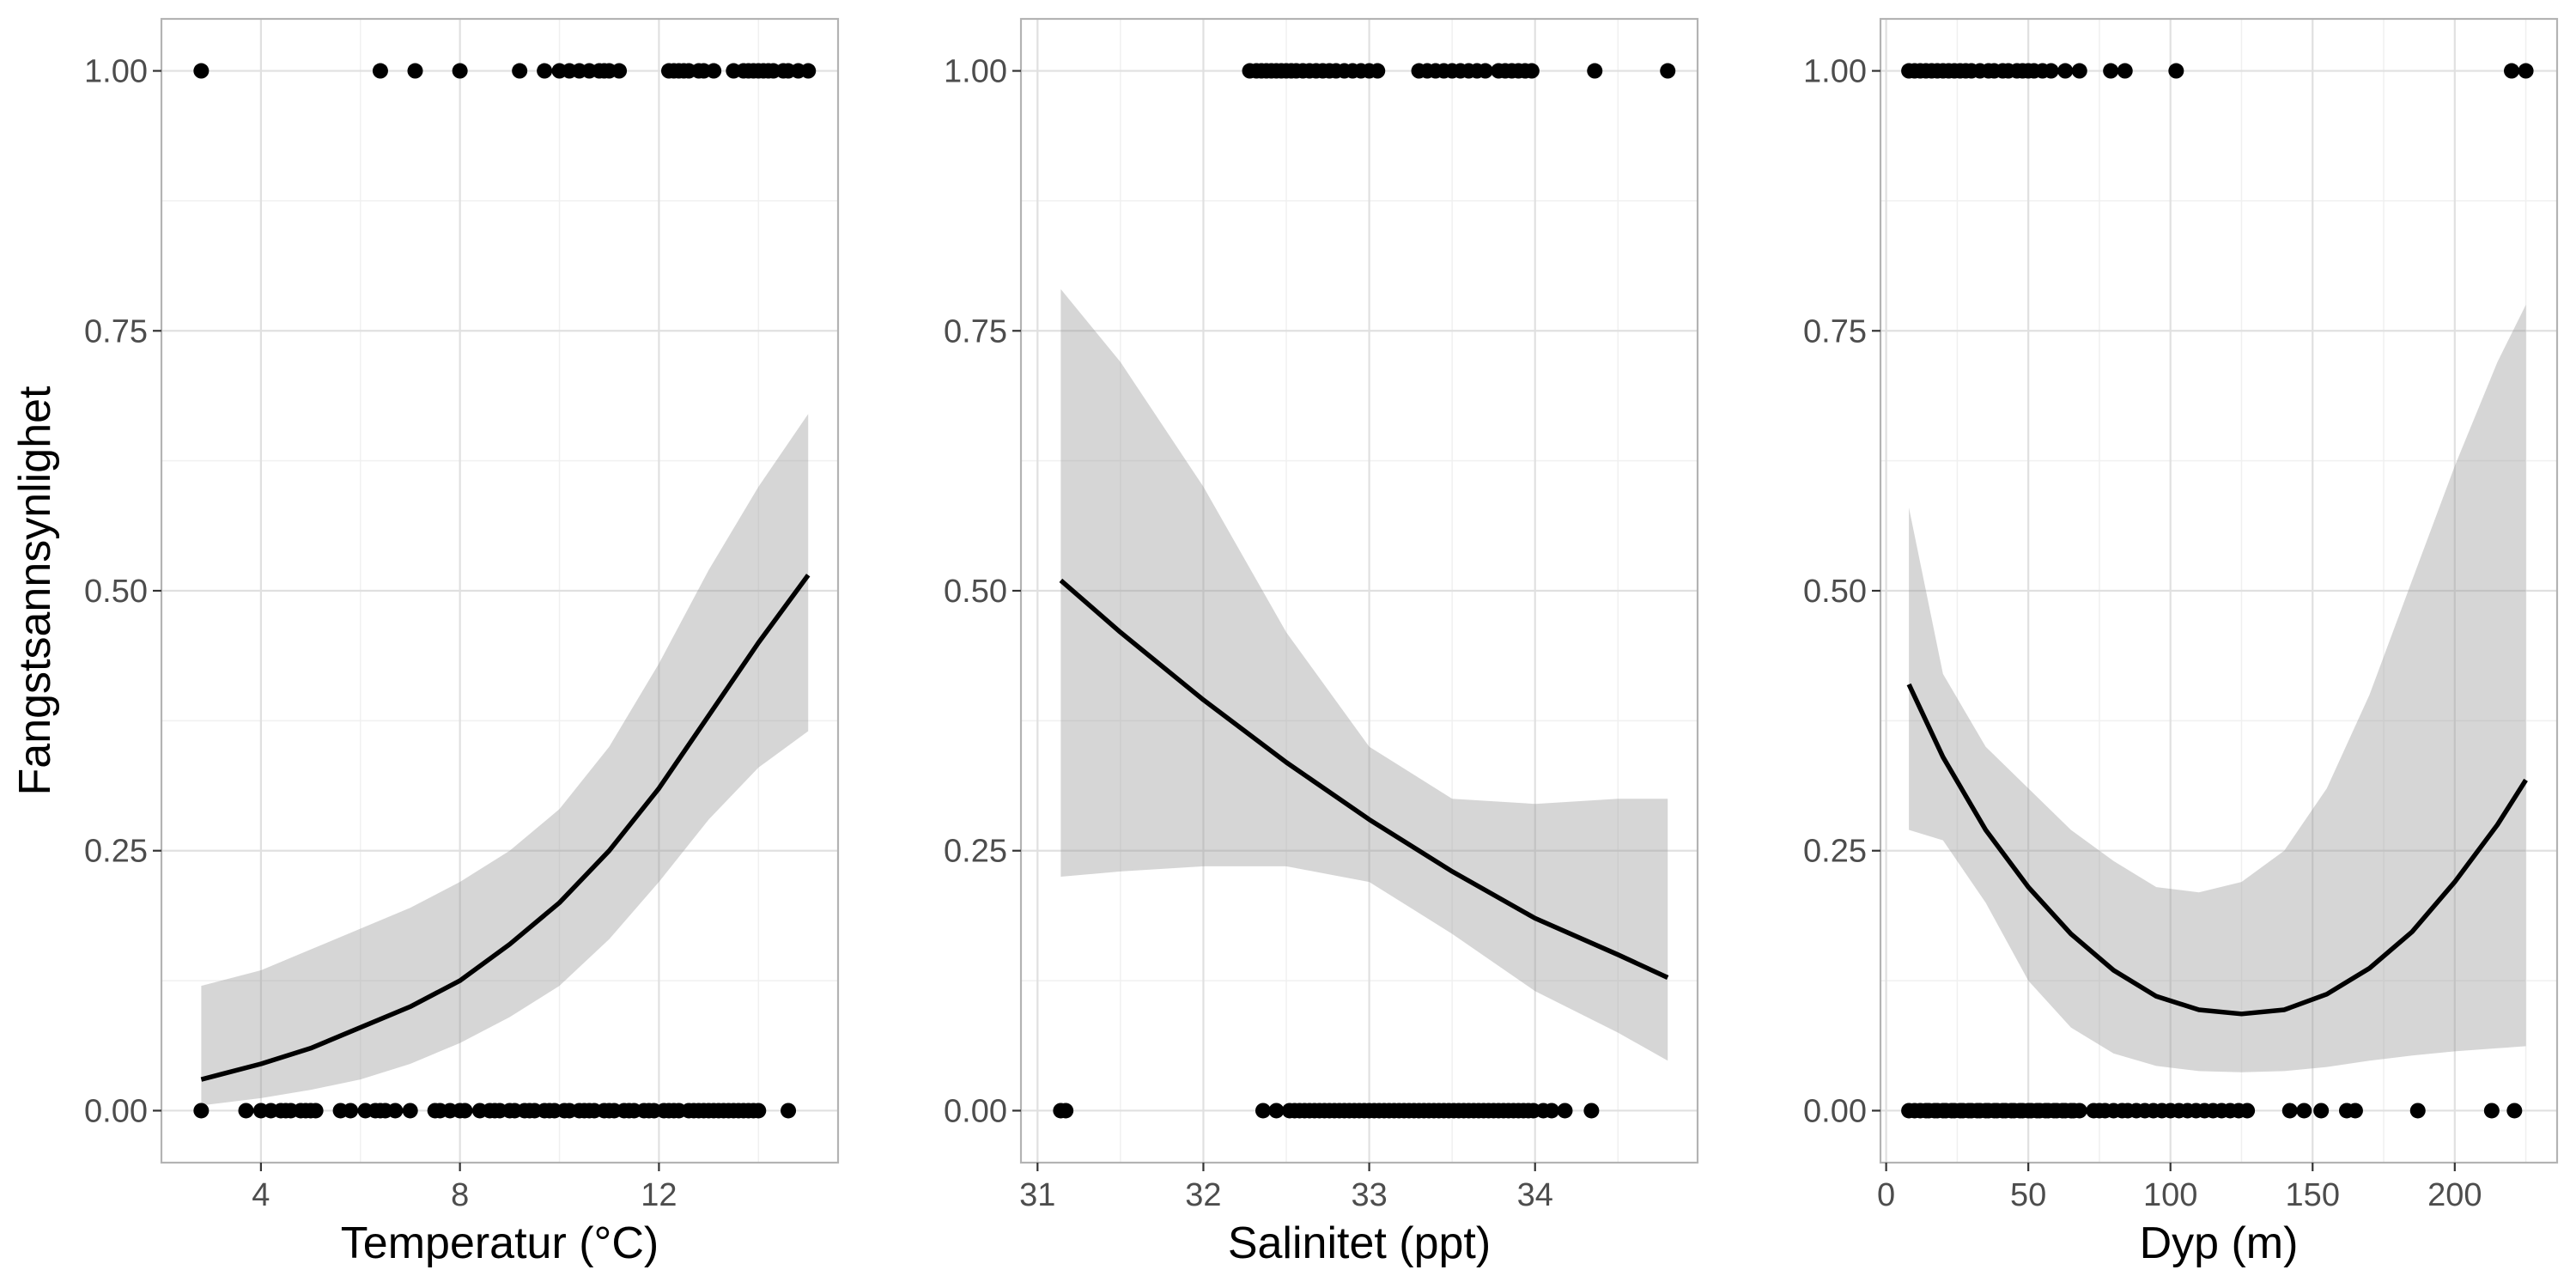 The width and height of the screenshot is (2576, 1288). I want to click on dyp-x-axis-title: Dyp (m), so click(2219, 1243).